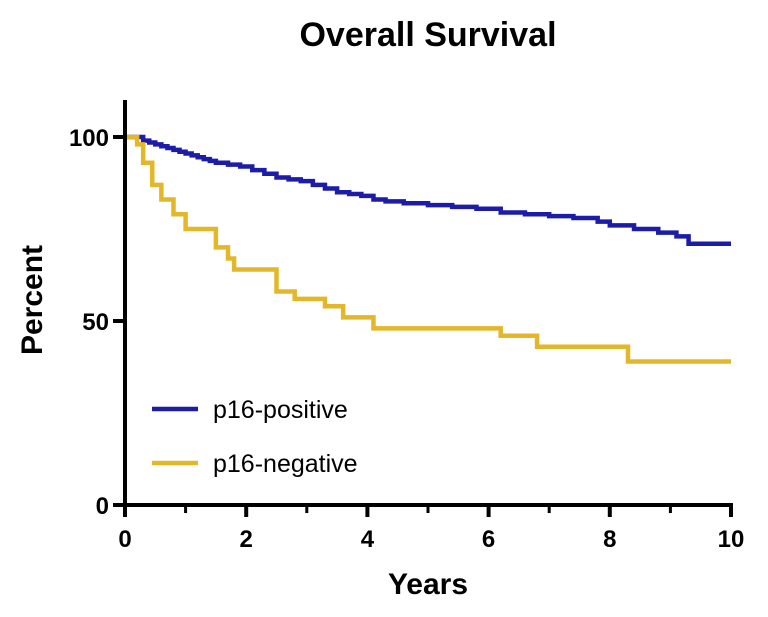 This screenshot has width=768, height=617. Describe the element at coordinates (609, 539) in the screenshot. I see `x-tick-label: 8` at that location.